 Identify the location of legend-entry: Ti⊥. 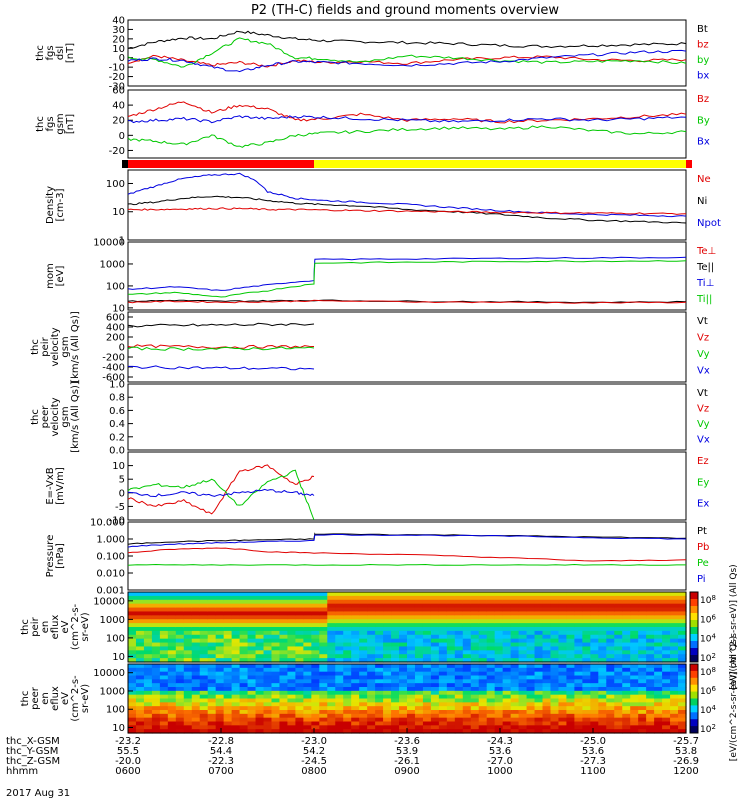
(705, 283).